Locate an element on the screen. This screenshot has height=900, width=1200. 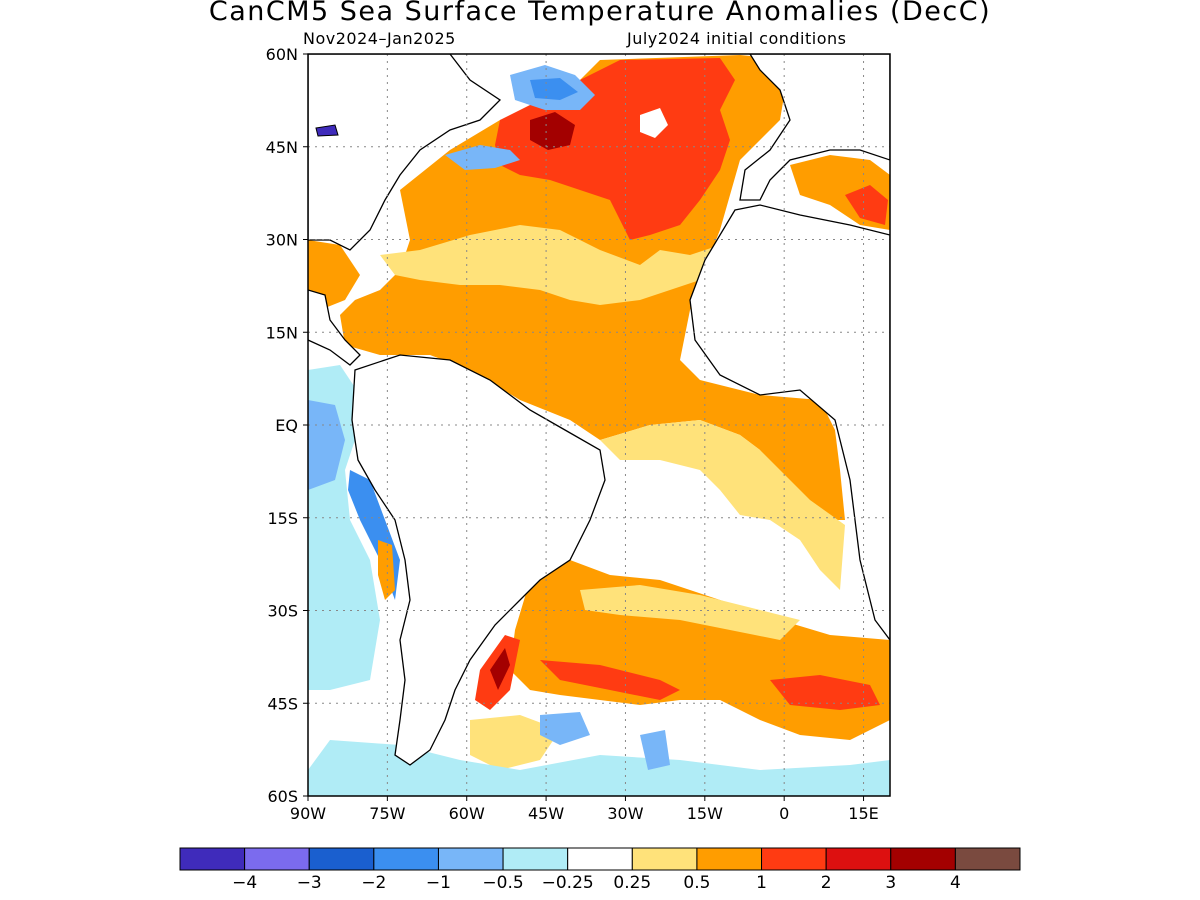
anomaly-patch-grand-banks-very-hot is located at coordinates (552, 131).